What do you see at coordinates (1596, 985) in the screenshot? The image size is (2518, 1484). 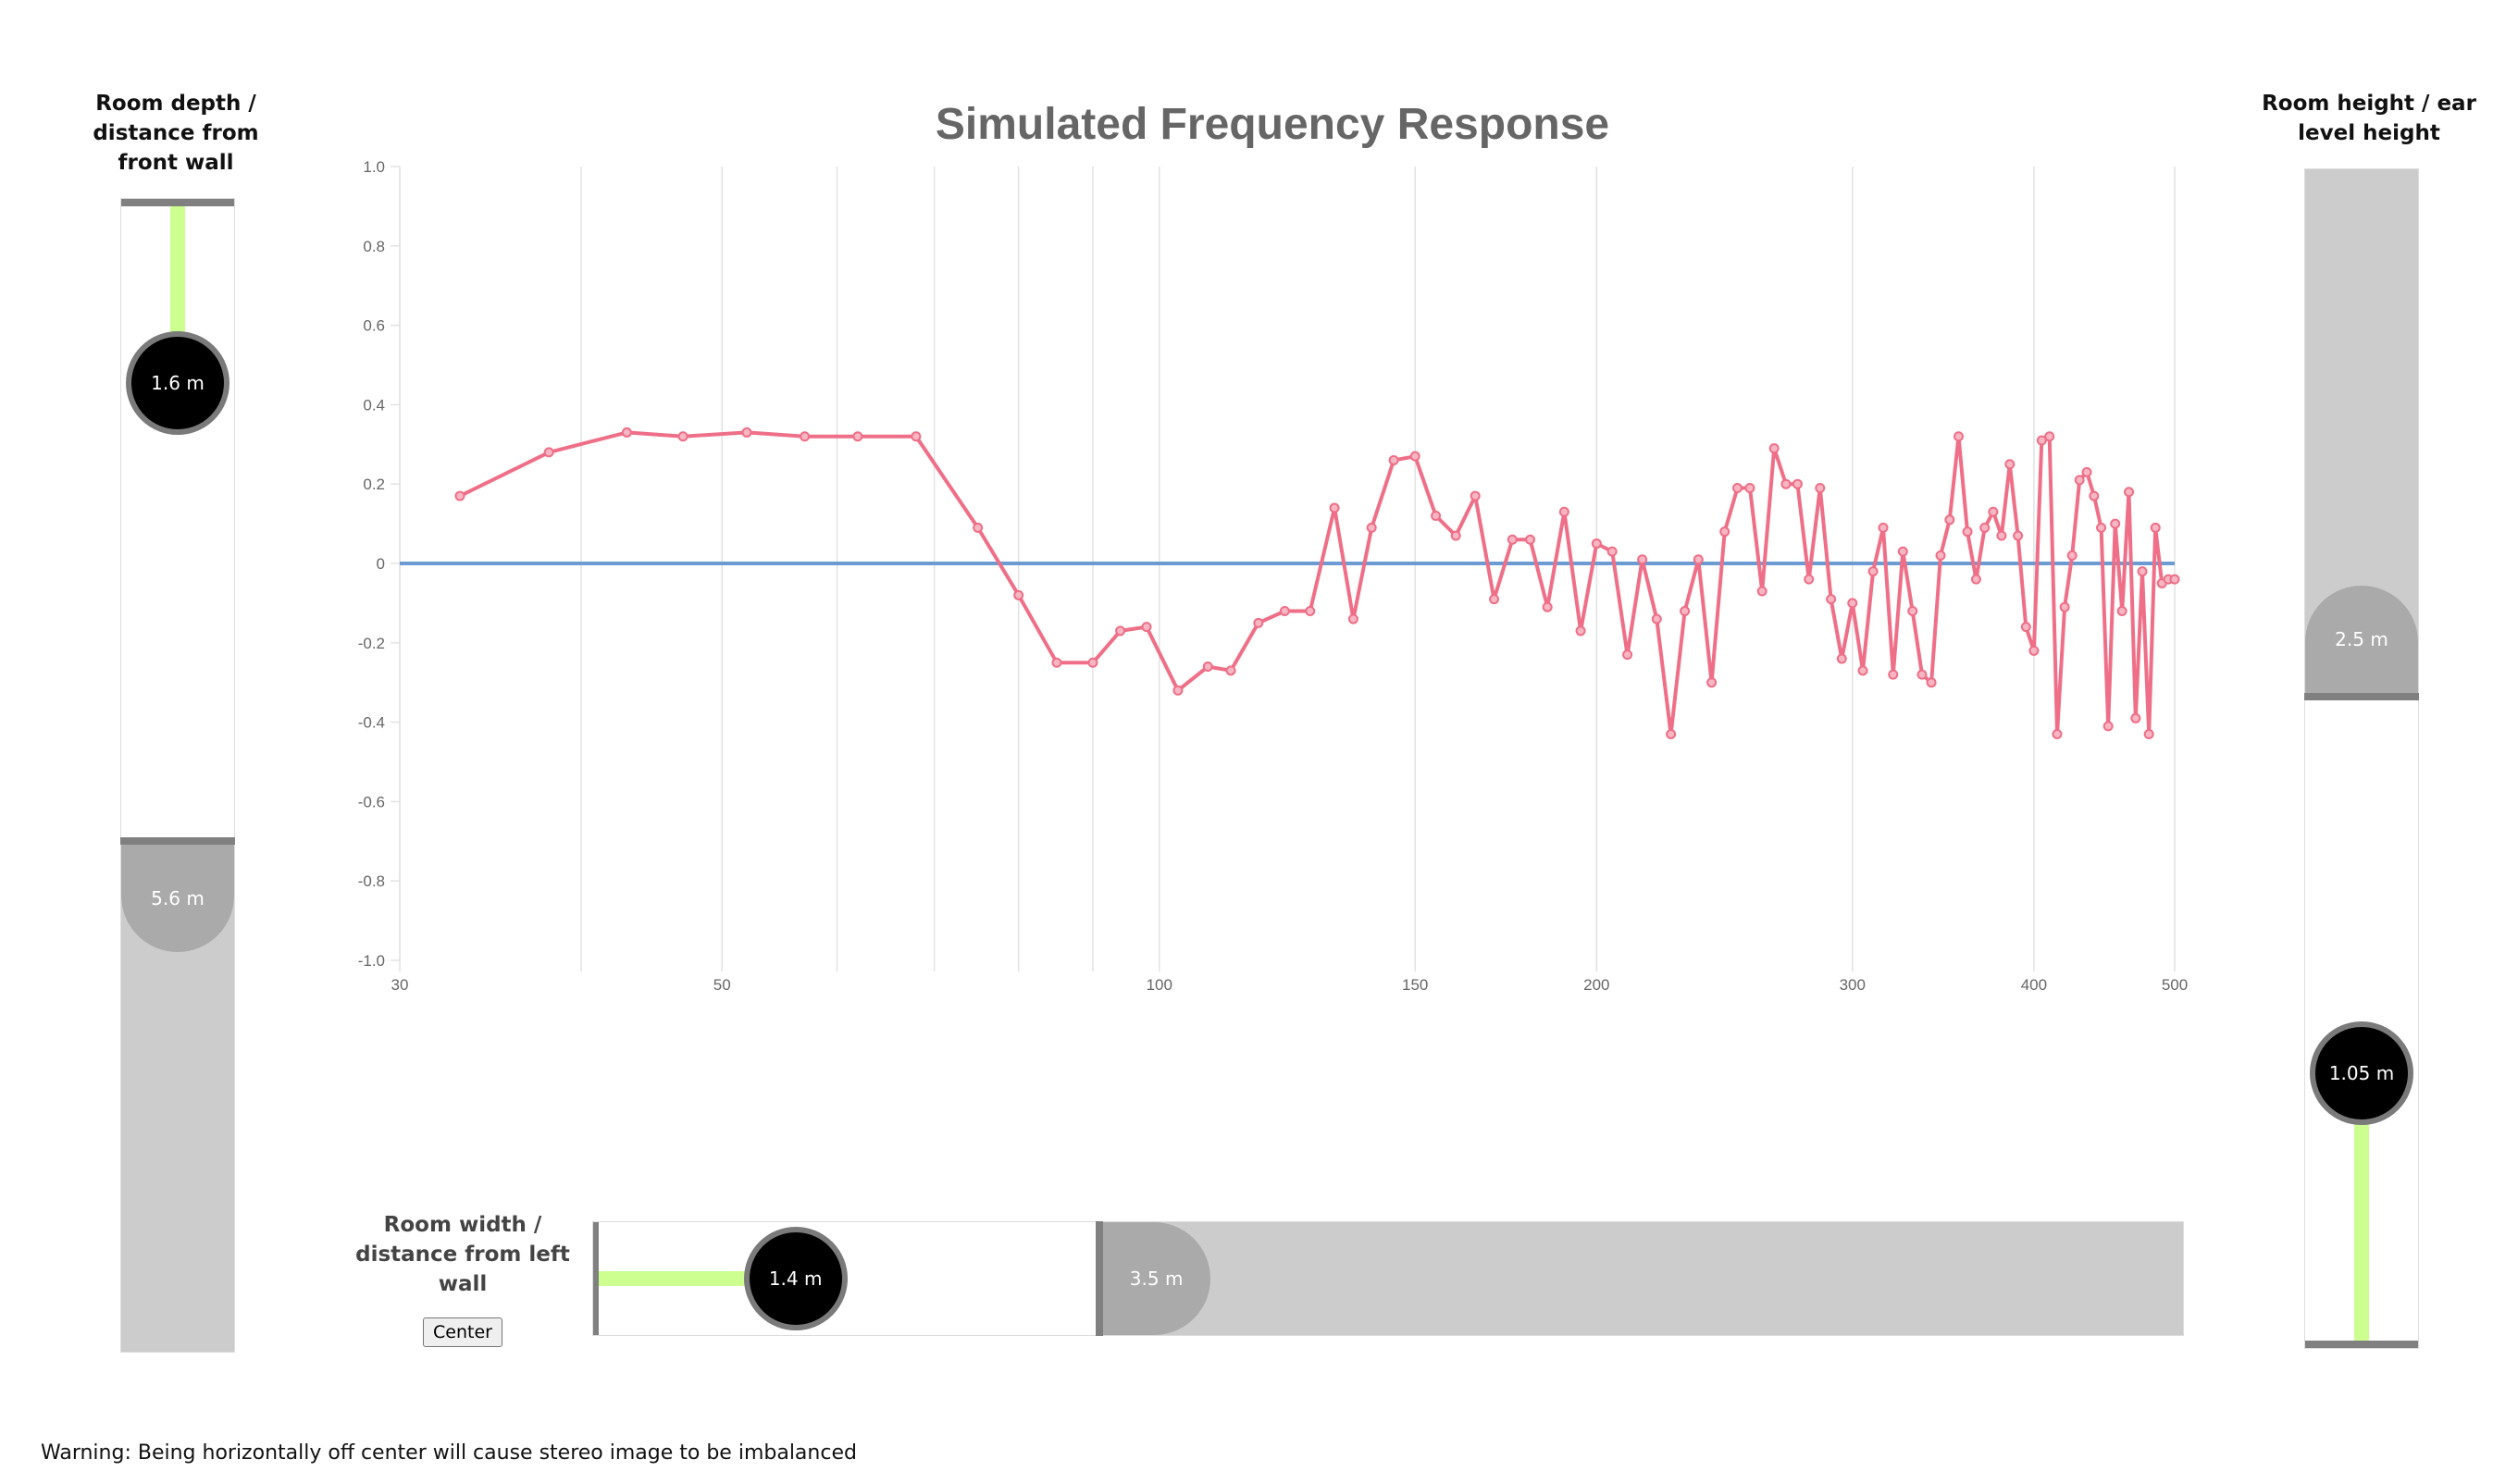 I see `x-tick-label: 200` at bounding box center [1596, 985].